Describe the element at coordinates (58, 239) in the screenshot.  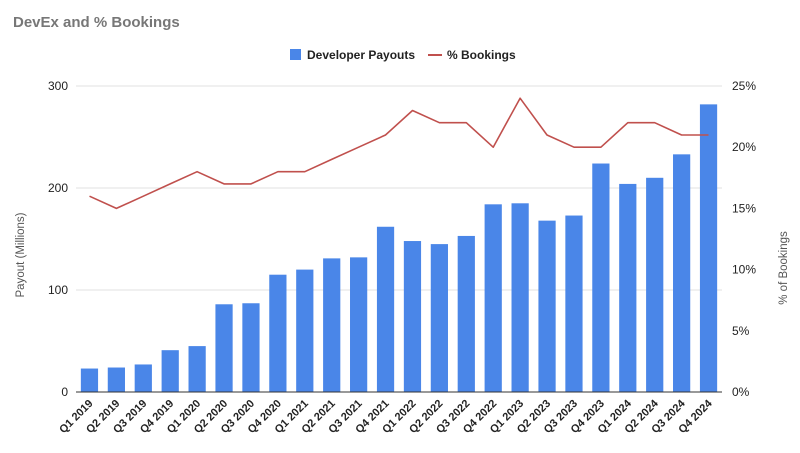
I see `y-axis-left: 0 100 200 300` at that location.